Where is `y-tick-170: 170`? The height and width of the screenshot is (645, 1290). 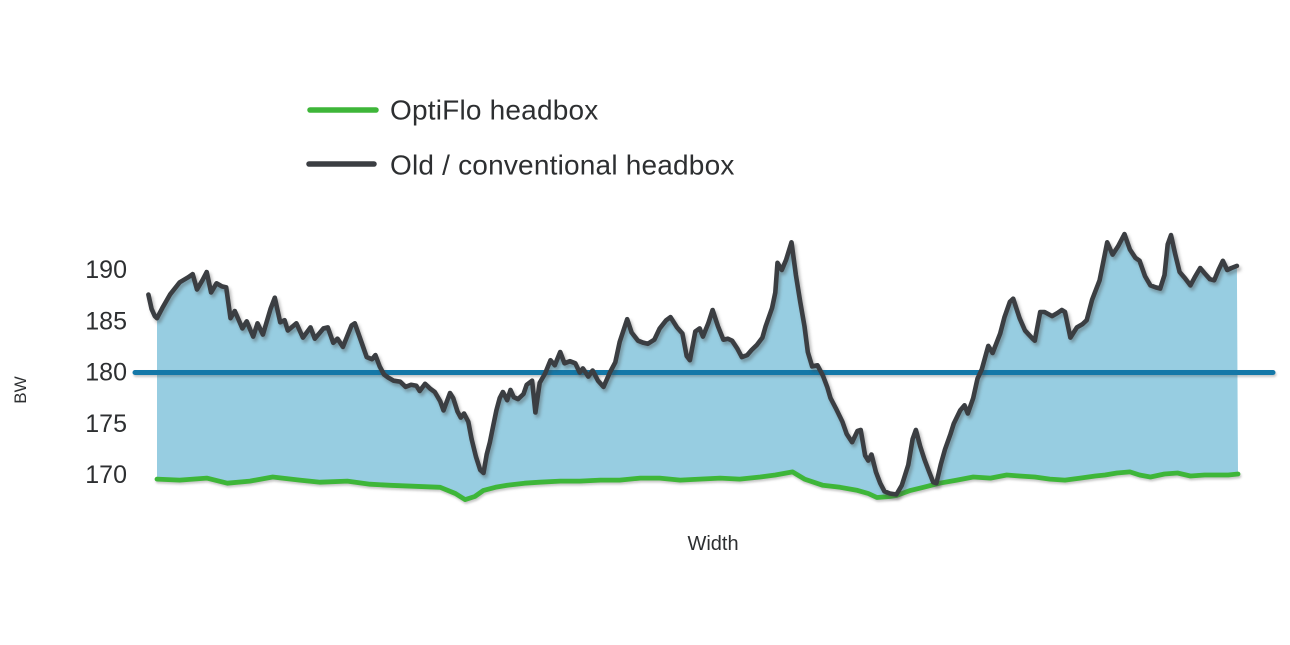
y-tick-170: 170 is located at coordinates (106, 475).